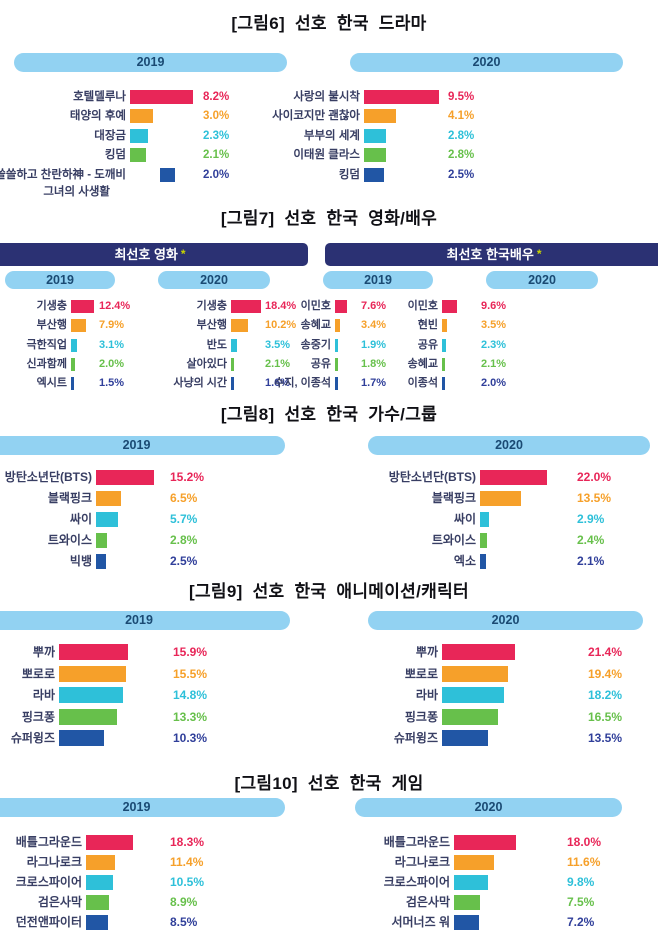 The height and width of the screenshot is (948, 658). Describe the element at coordinates (112, 383) in the screenshot. I see `value-label: 1.5%` at that location.